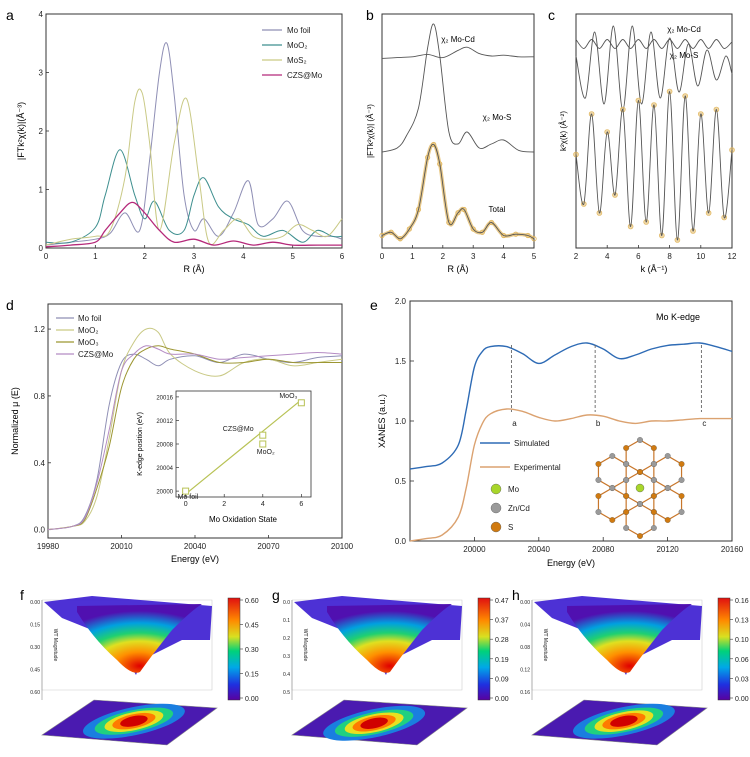  I want to click on y-tick-label: 0, so click(41, 248).